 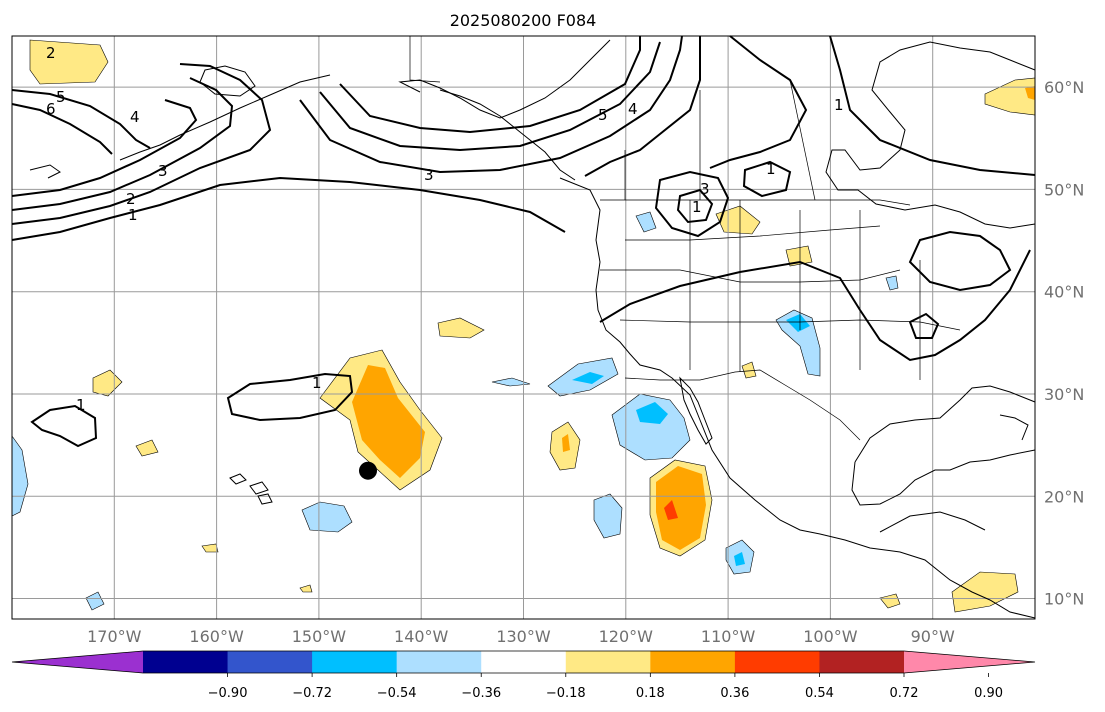 What do you see at coordinates (798, 323) in the screenshot?
I see `shade-blue-nm` at bounding box center [798, 323].